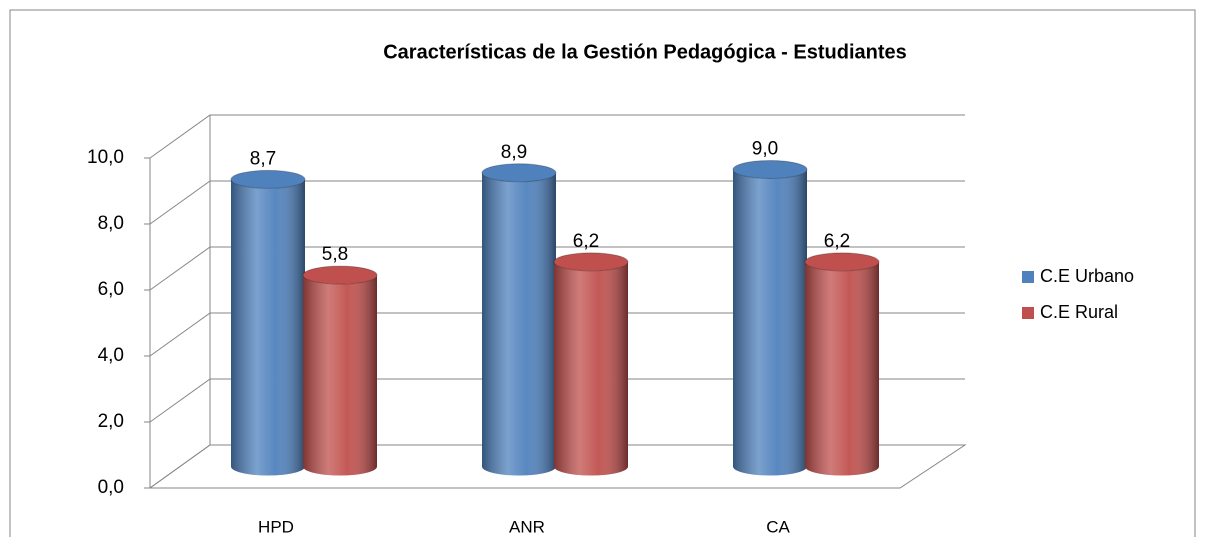 This screenshot has width=1205, height=537. What do you see at coordinates (527, 526) in the screenshot?
I see `x-tick-label: ANR` at bounding box center [527, 526].